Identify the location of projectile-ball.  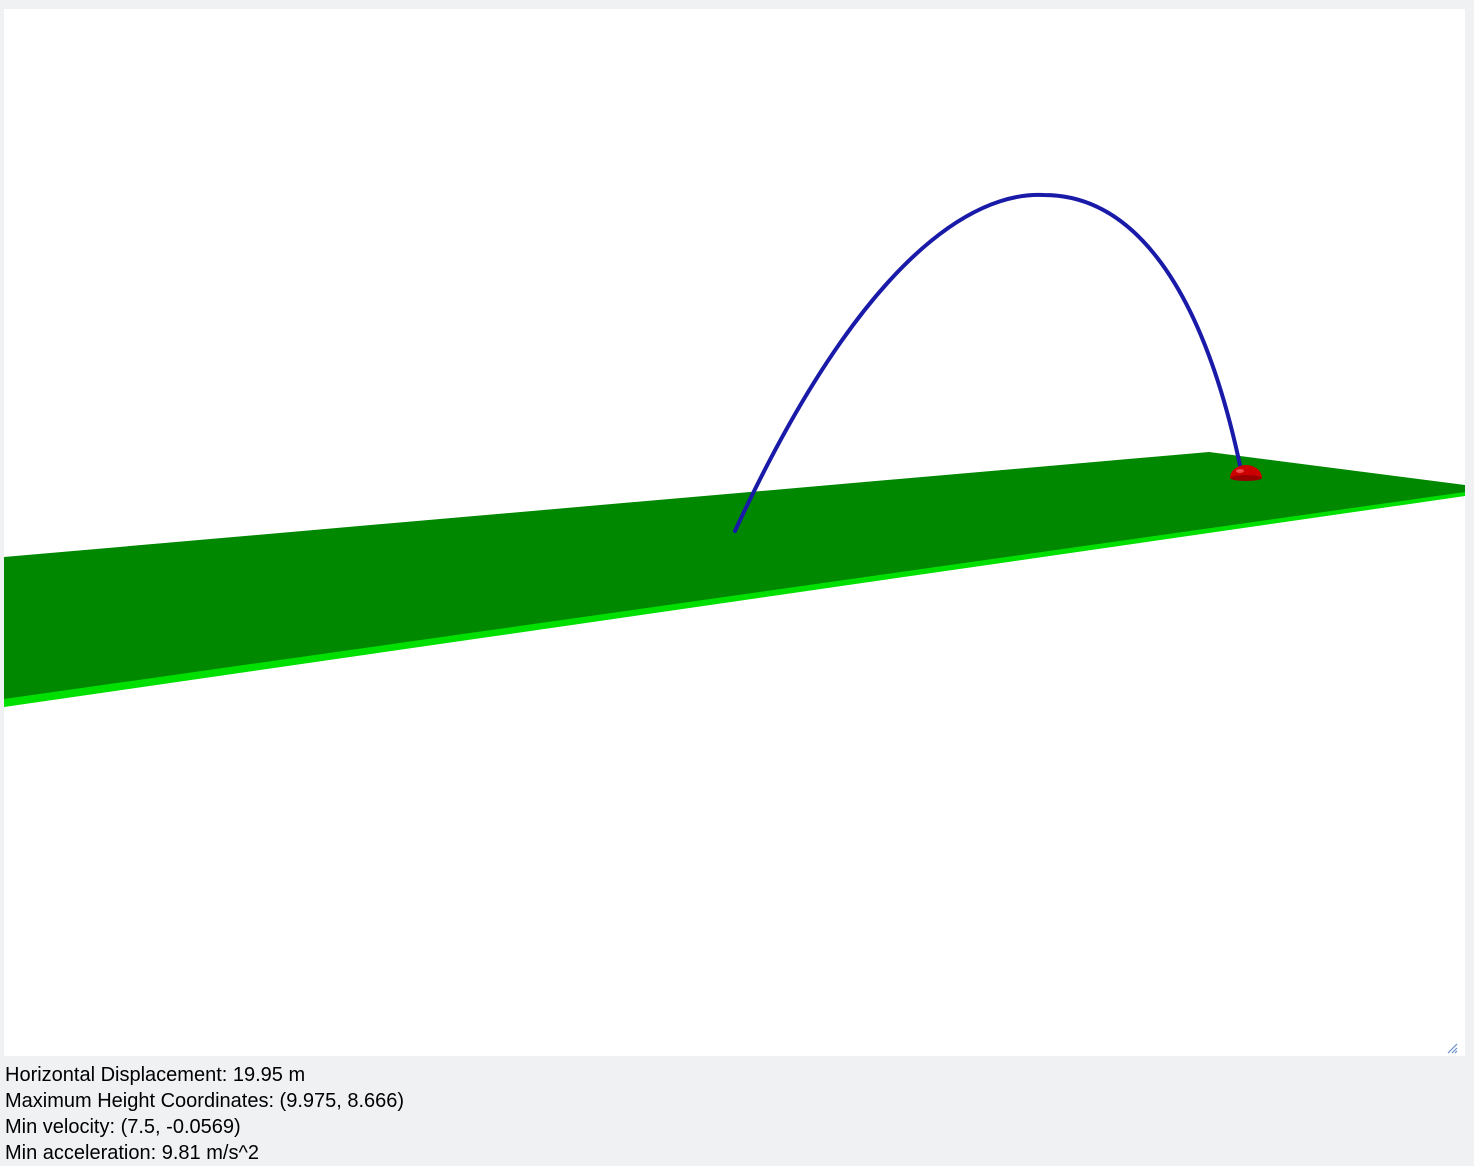
(1246, 473).